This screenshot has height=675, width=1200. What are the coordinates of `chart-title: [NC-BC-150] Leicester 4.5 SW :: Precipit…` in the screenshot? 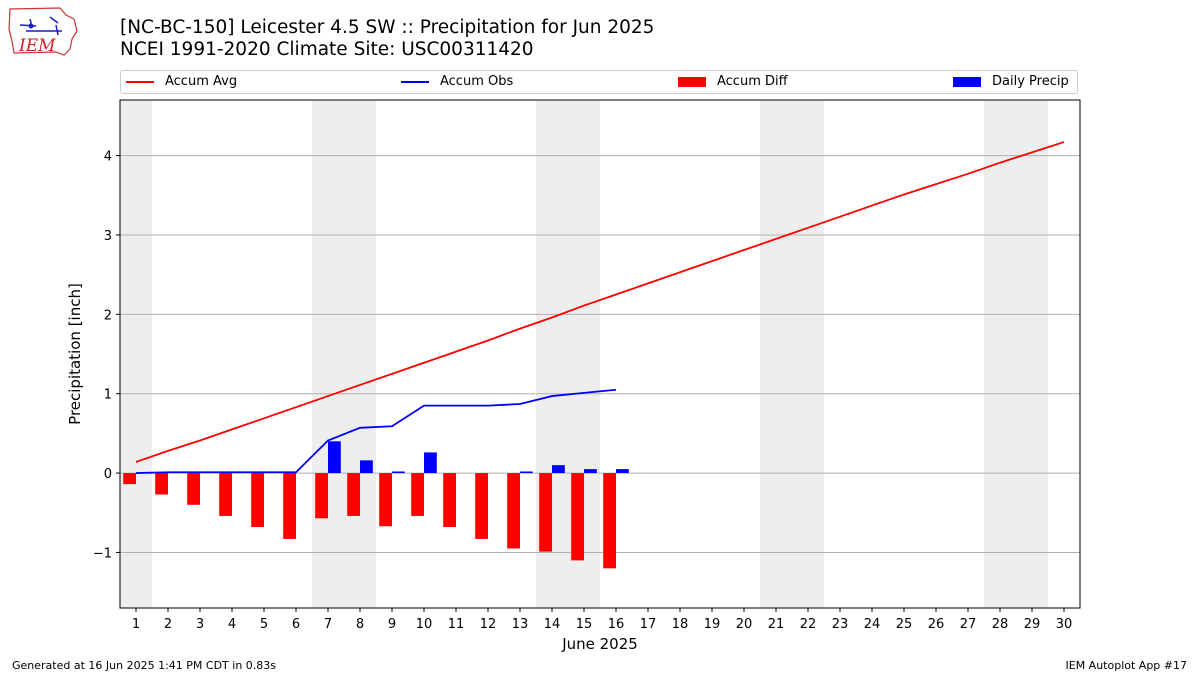 It's located at (387, 27).